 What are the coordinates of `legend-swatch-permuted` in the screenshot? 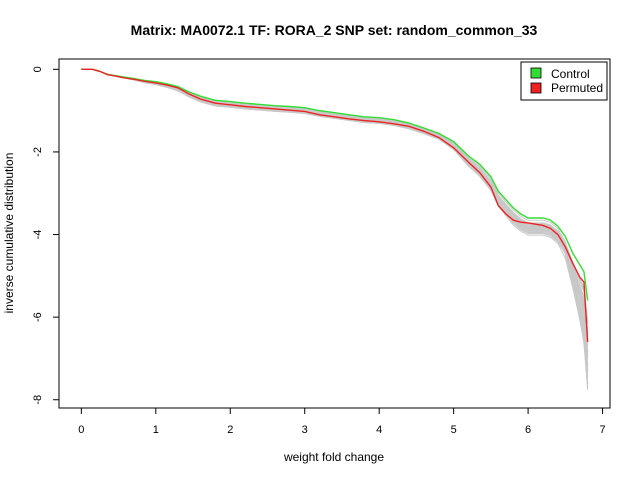 It's located at (536, 88).